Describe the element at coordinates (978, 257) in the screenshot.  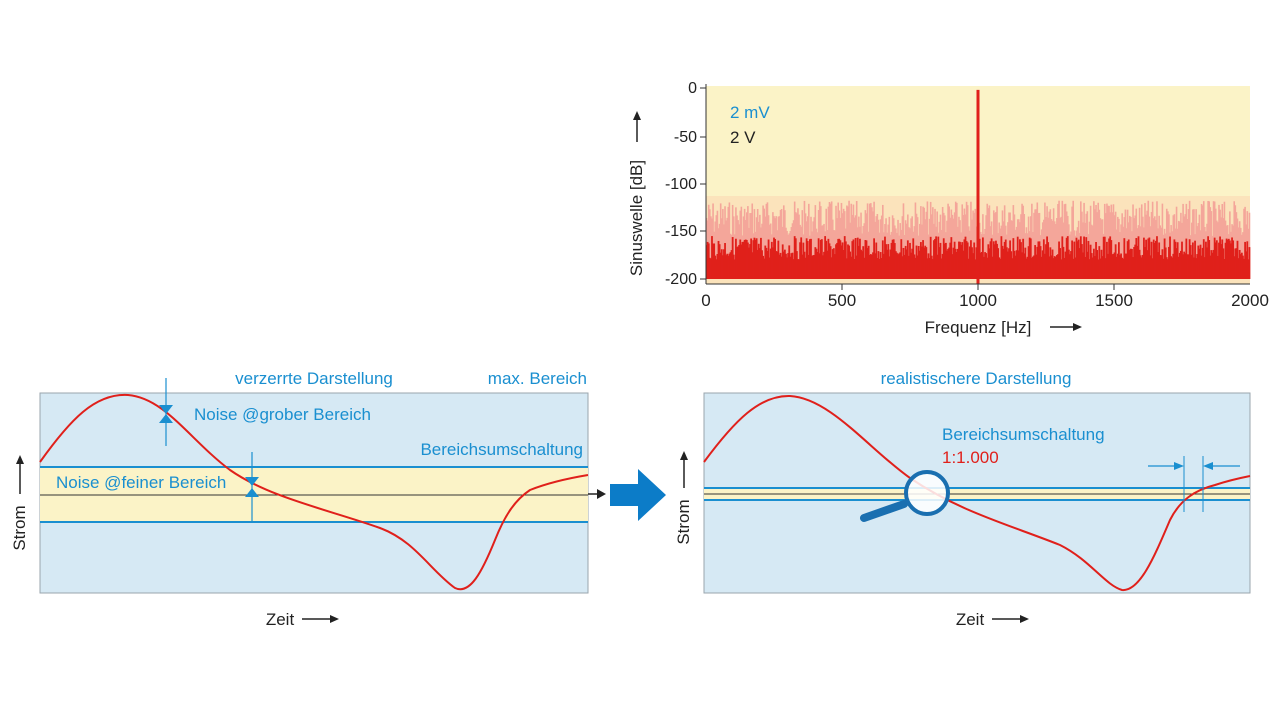
I see `noise-series-fine` at that location.